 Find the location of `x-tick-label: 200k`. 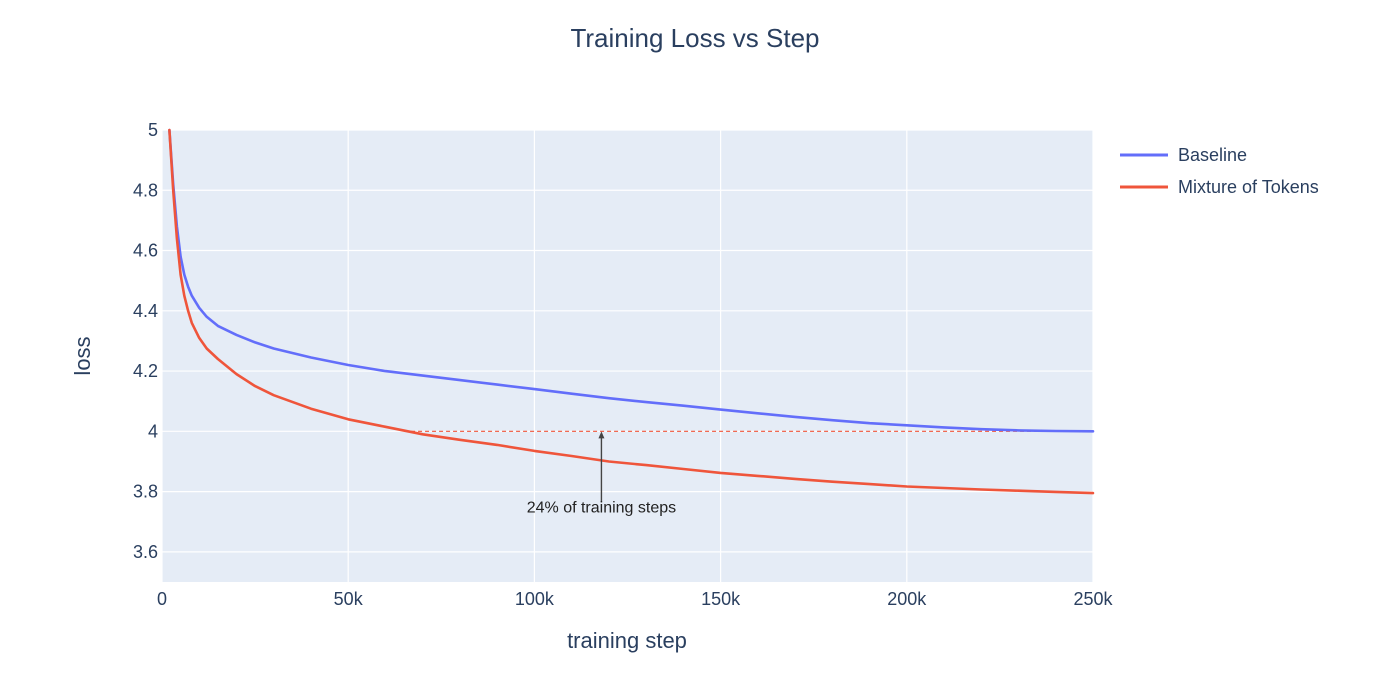

x-tick-label: 200k is located at coordinates (907, 599).